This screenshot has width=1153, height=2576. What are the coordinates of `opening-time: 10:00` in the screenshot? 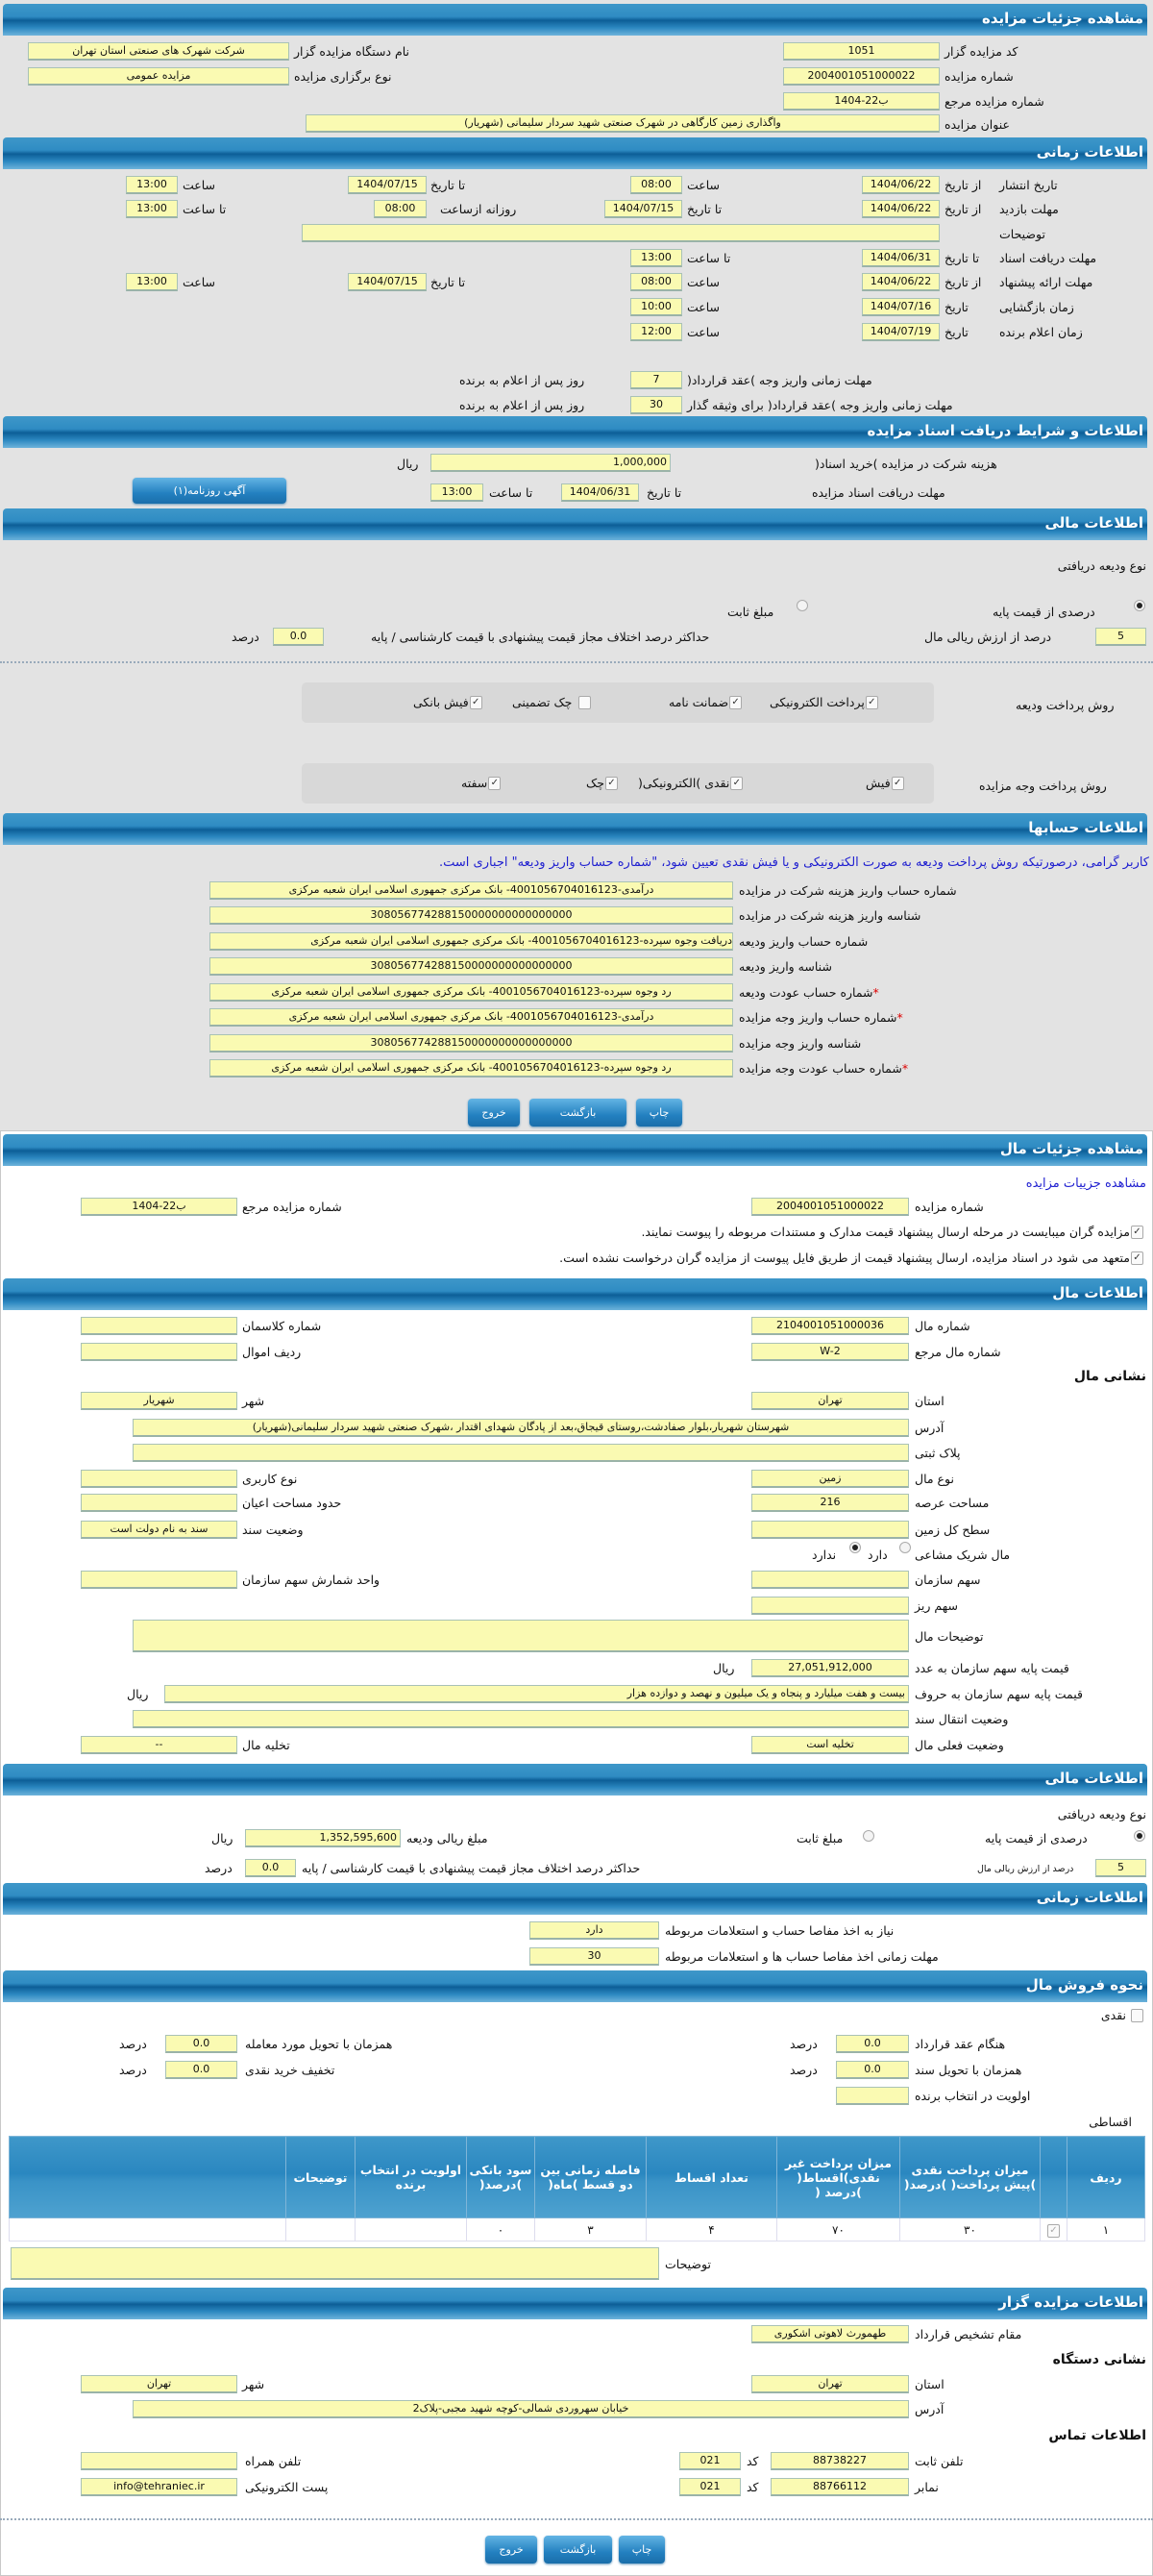 It's located at (656, 307).